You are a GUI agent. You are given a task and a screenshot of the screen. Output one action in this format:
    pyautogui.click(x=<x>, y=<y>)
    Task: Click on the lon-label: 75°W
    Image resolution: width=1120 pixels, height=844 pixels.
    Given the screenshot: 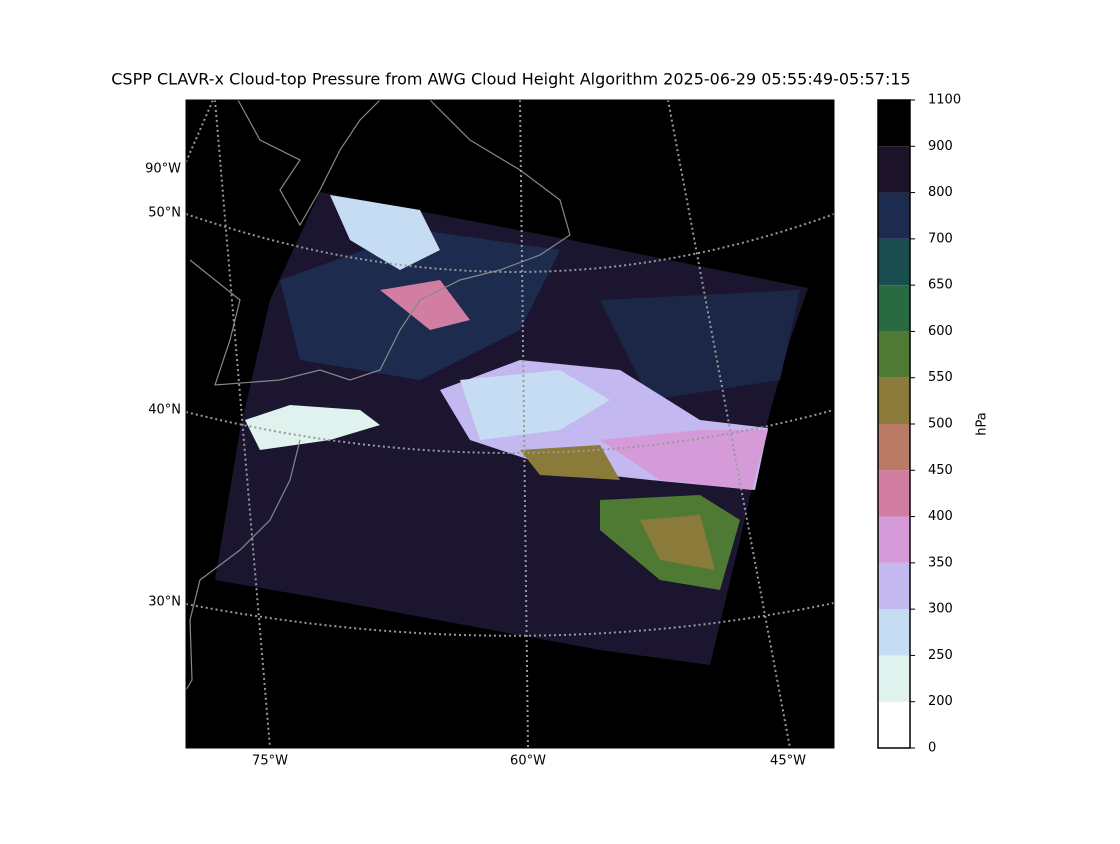 What is the action you would take?
    pyautogui.click(x=270, y=761)
    